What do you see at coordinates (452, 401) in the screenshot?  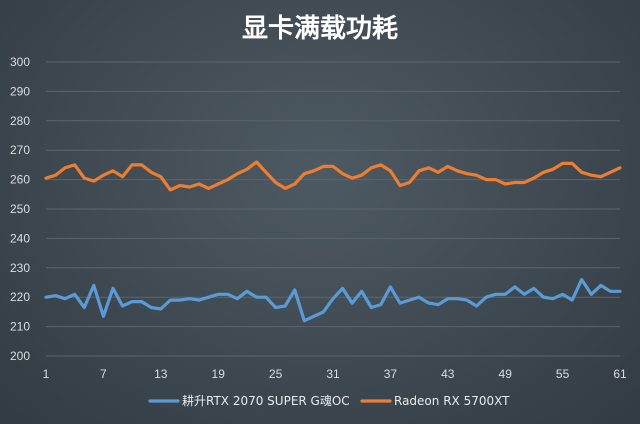 I see `legend-label-2: Radeon RX 5700XT` at bounding box center [452, 401].